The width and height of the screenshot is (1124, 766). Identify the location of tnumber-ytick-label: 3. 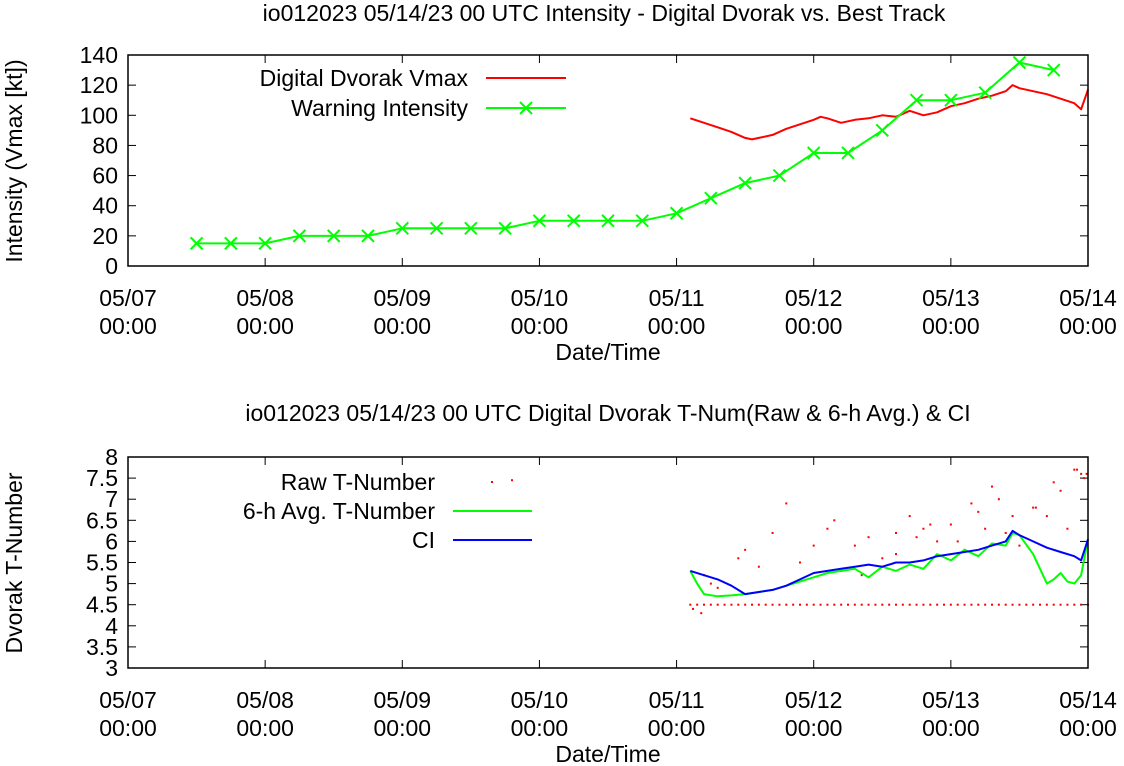
(111, 668).